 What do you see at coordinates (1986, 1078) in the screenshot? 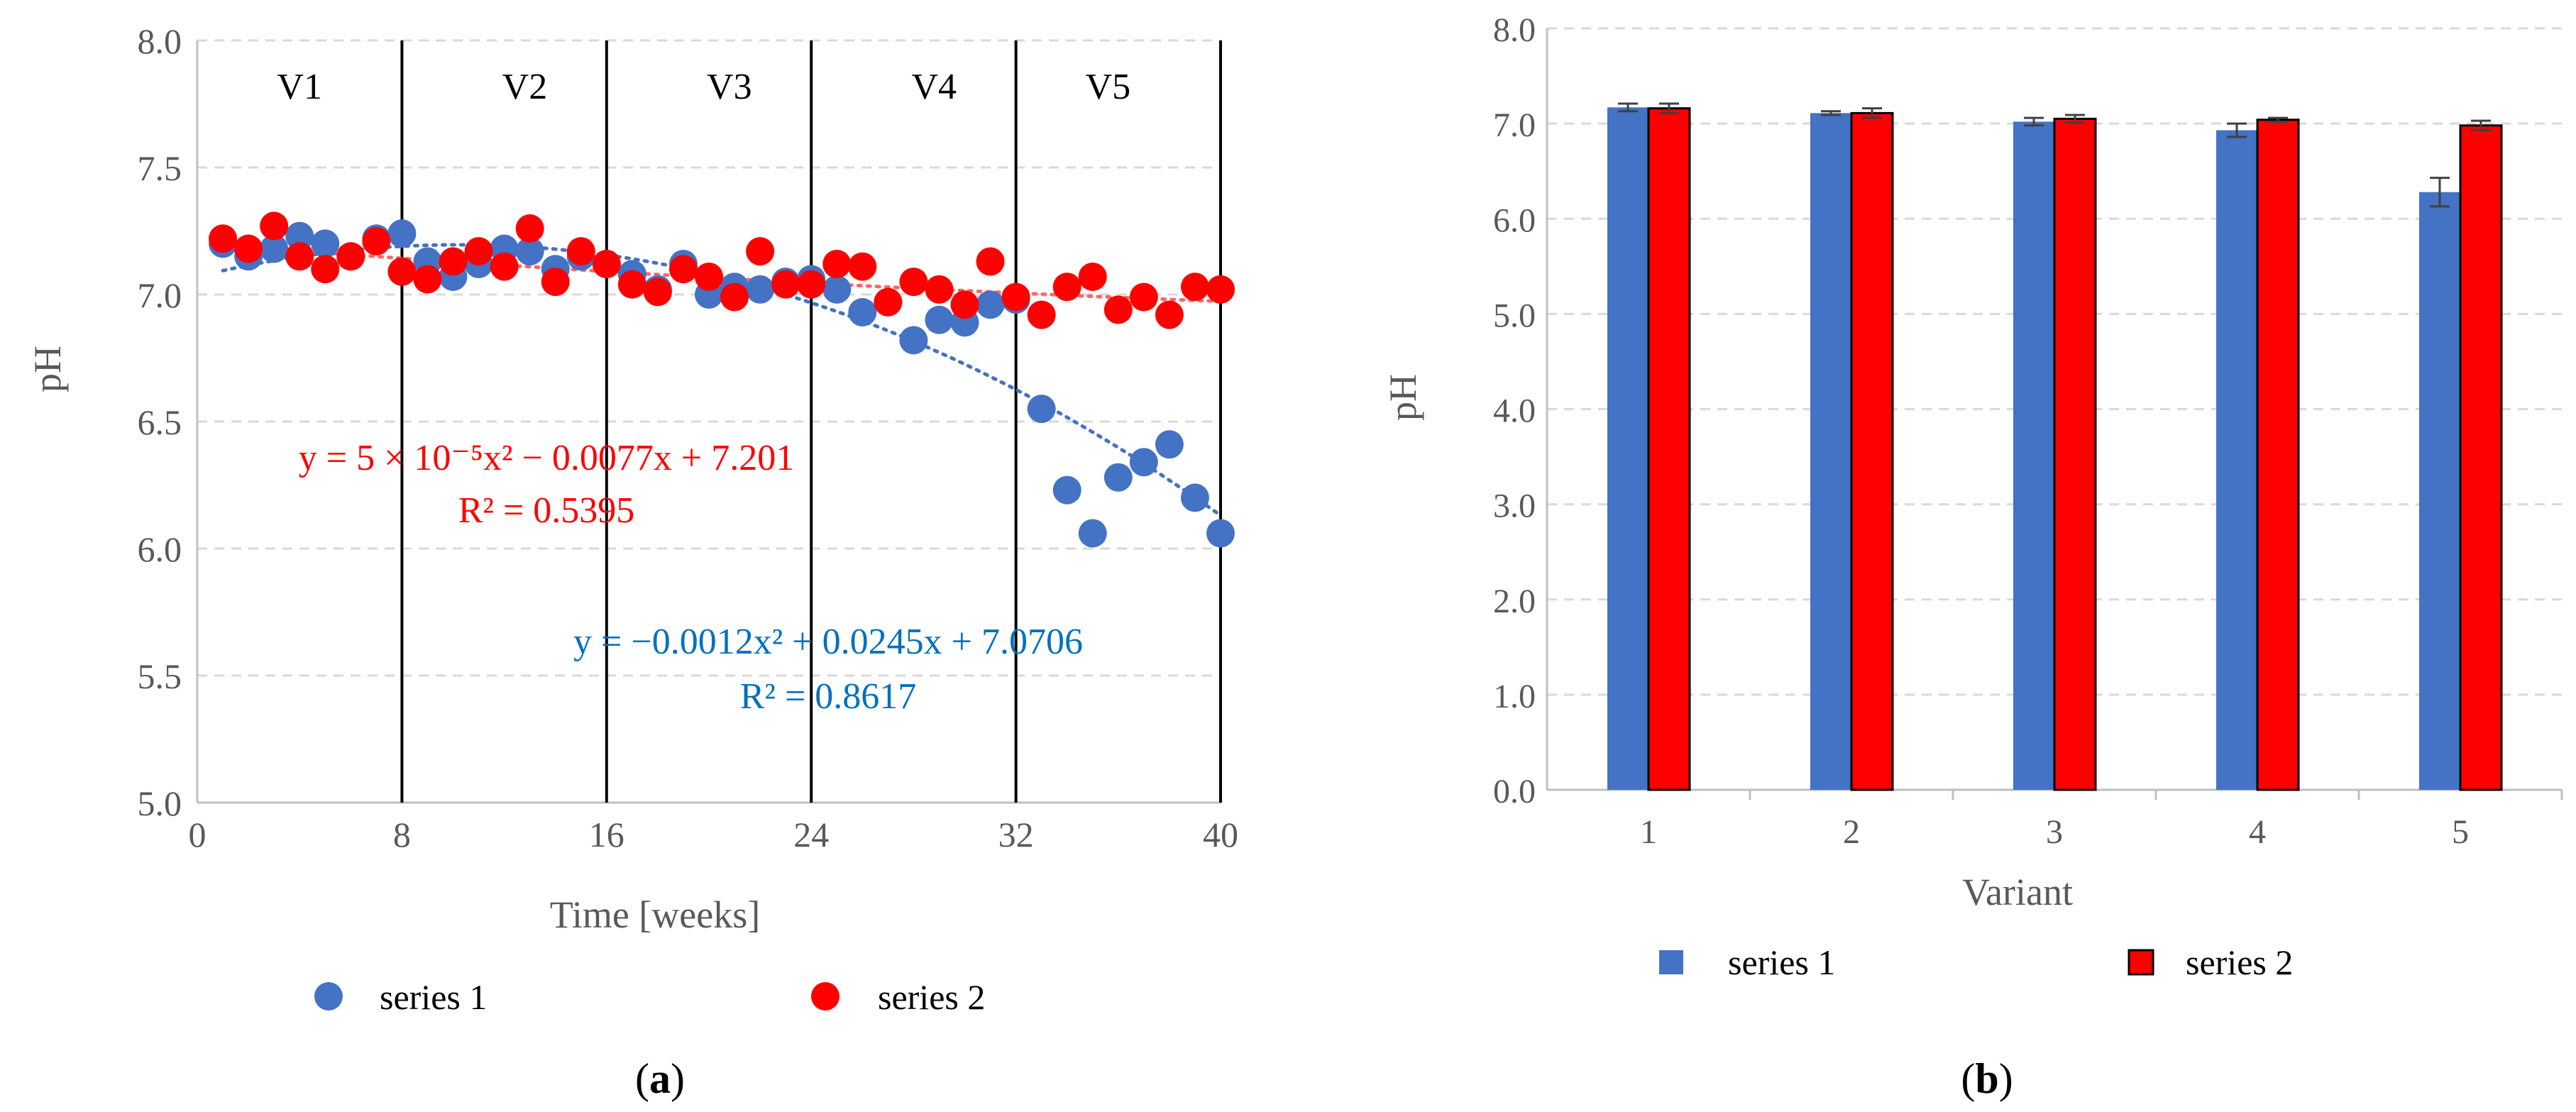
I see `panel-b-caption-letter: b` at bounding box center [1986, 1078].